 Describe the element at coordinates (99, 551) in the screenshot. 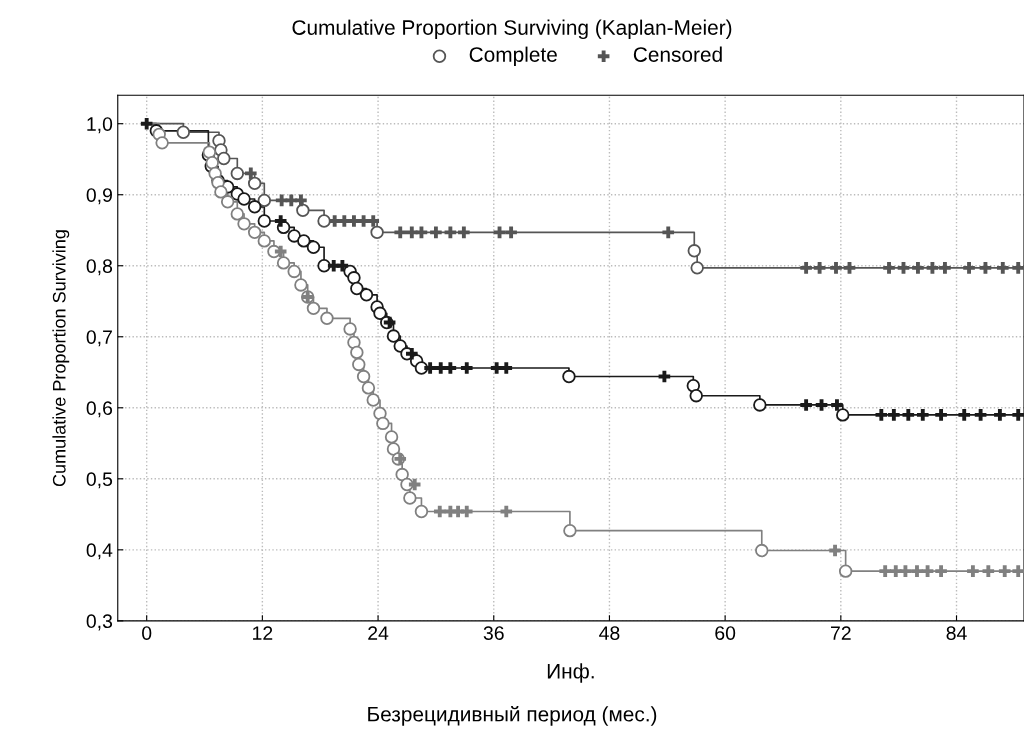

I see `y-tick-label: 0,4` at that location.